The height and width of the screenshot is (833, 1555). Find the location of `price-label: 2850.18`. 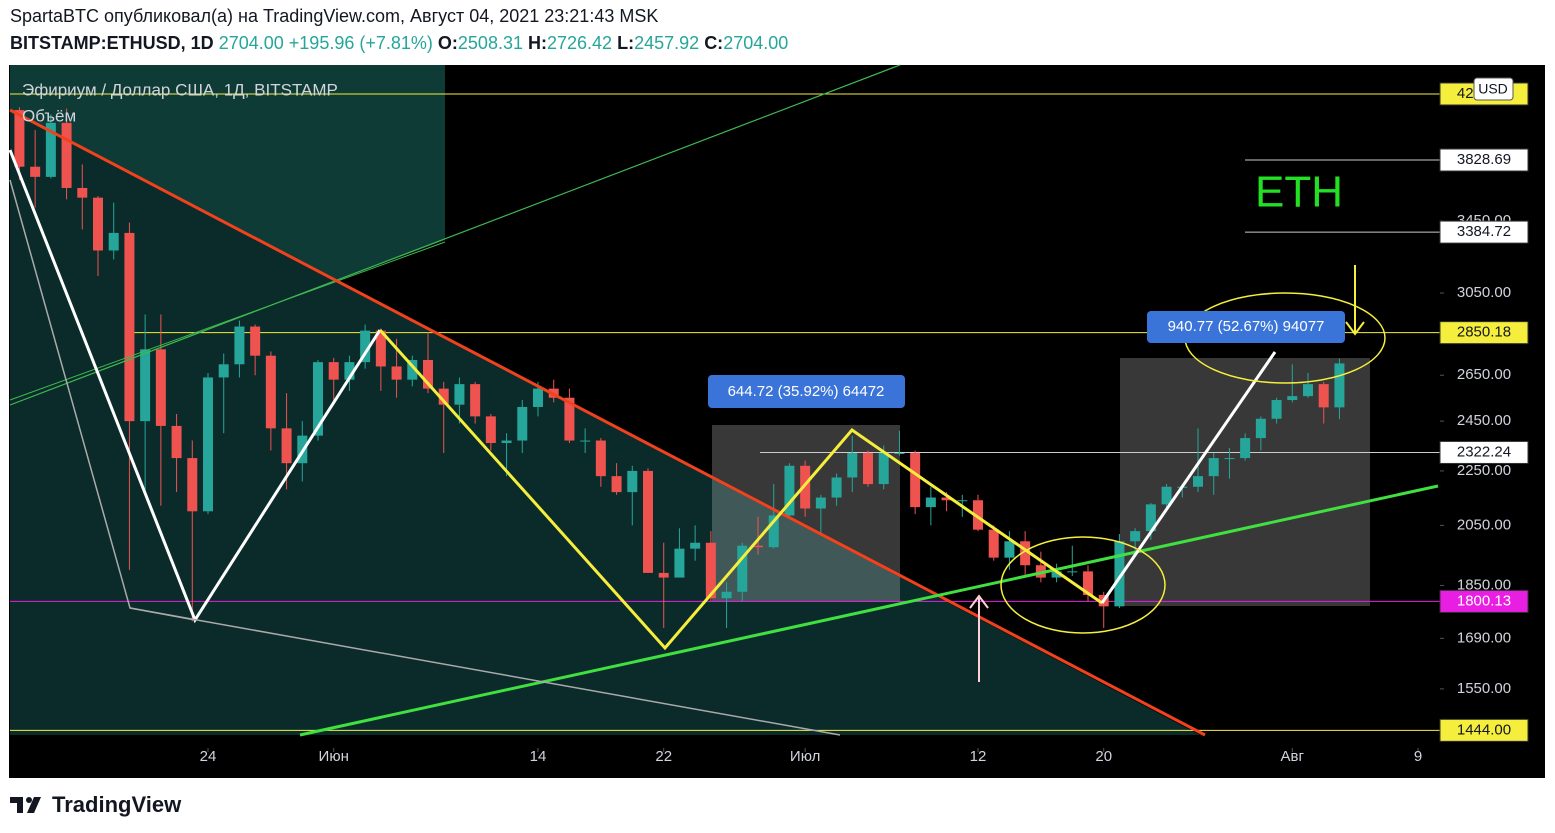

price-label: 2850.18 is located at coordinates (1484, 332).